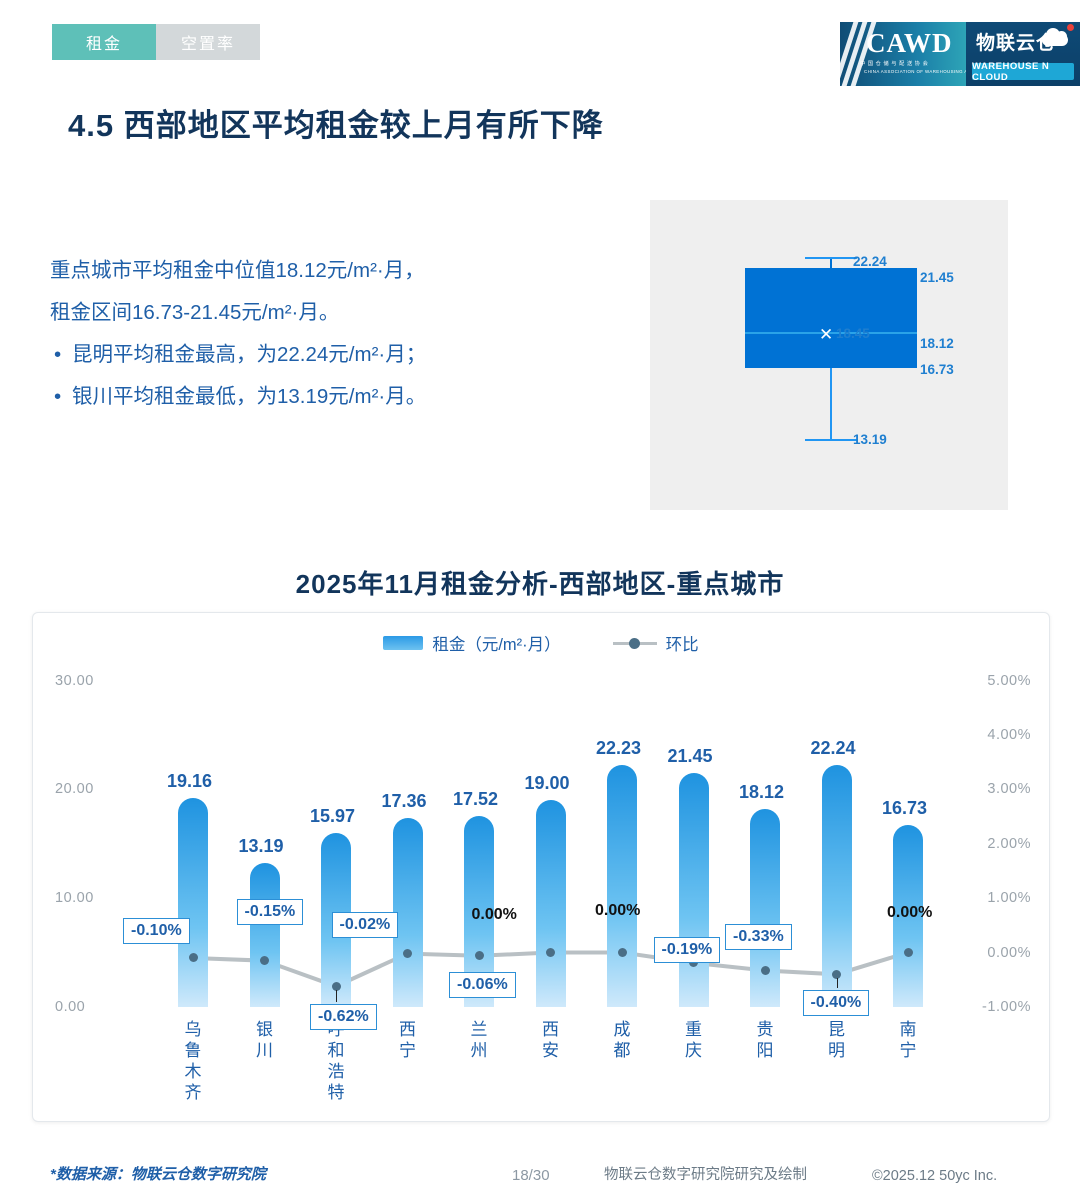  I want to click on mom-label-3: -0.62%, so click(343, 1017).